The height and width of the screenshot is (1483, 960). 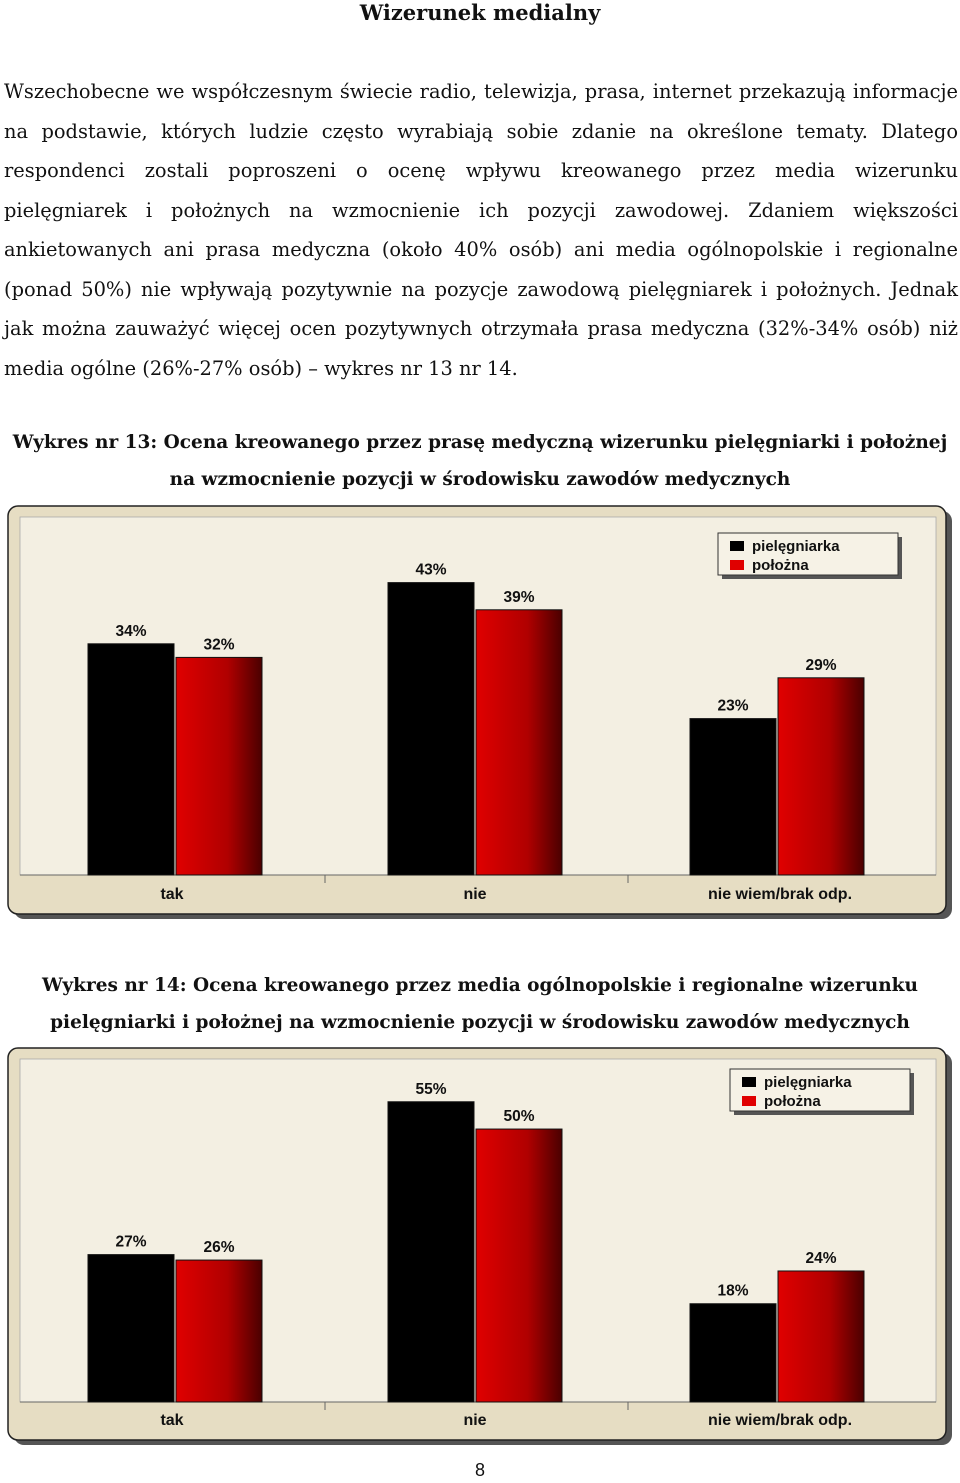 I want to click on chart-13-legend-label-polozna: położna, so click(x=780, y=565).